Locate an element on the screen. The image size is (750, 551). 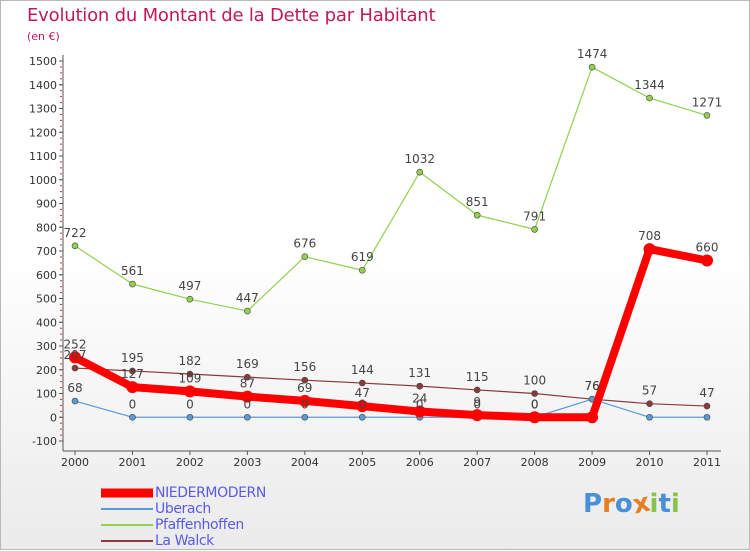
data-label: 1032 is located at coordinates (419, 159).